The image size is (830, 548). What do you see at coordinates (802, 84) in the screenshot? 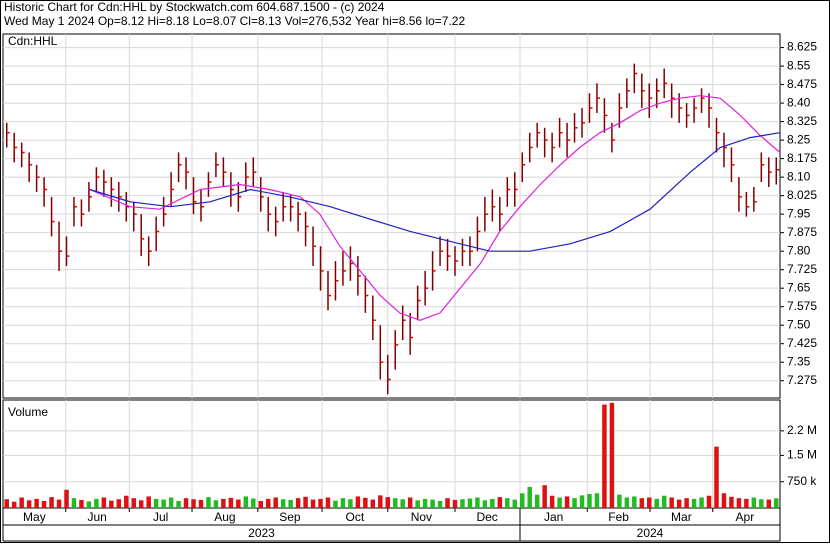
I see `y-tick-label: 8.475` at bounding box center [802, 84].